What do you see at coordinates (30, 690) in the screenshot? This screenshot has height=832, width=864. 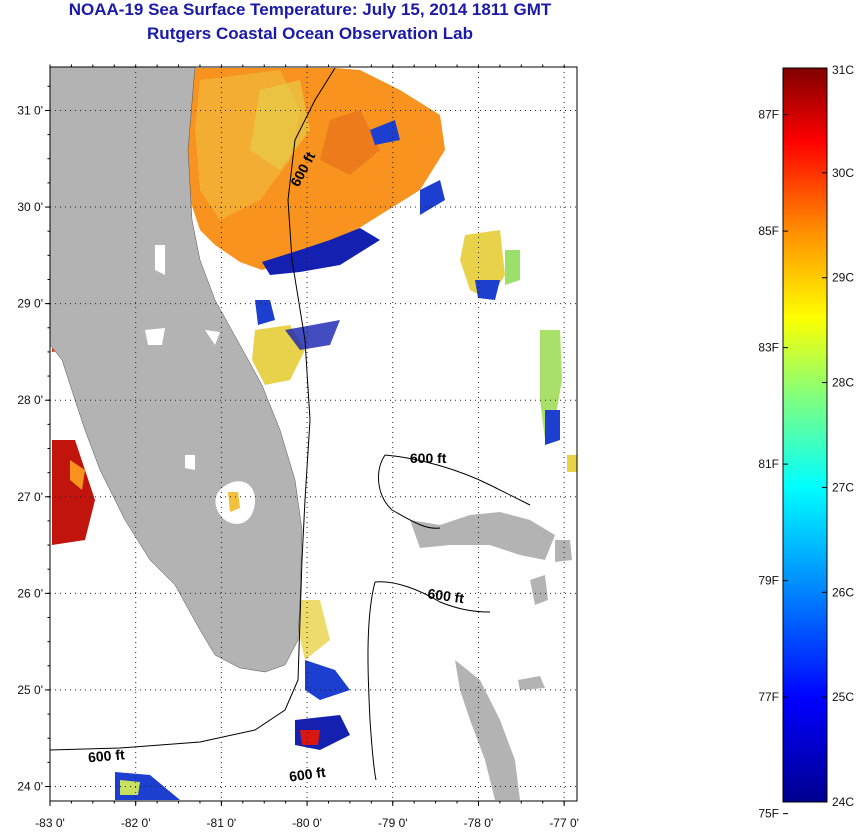 I see `lat-tick-label: 25 0'` at bounding box center [30, 690].